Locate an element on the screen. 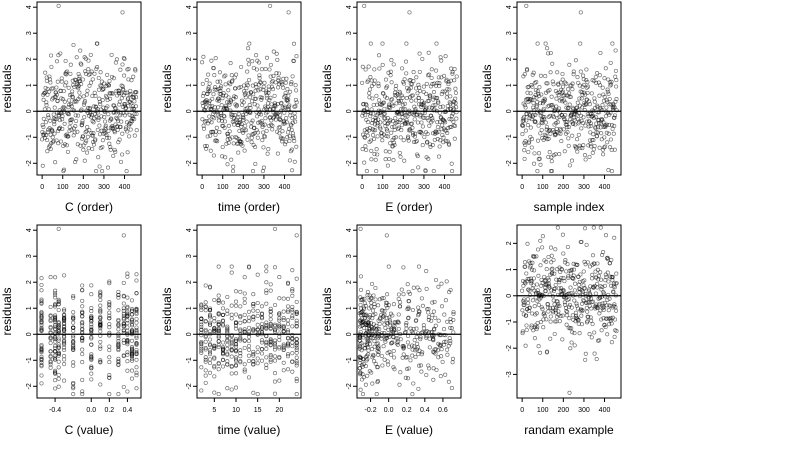 Image resolution: width=800 pixels, height=450 pixels. y-tick-label: 4 is located at coordinates (189, 7).